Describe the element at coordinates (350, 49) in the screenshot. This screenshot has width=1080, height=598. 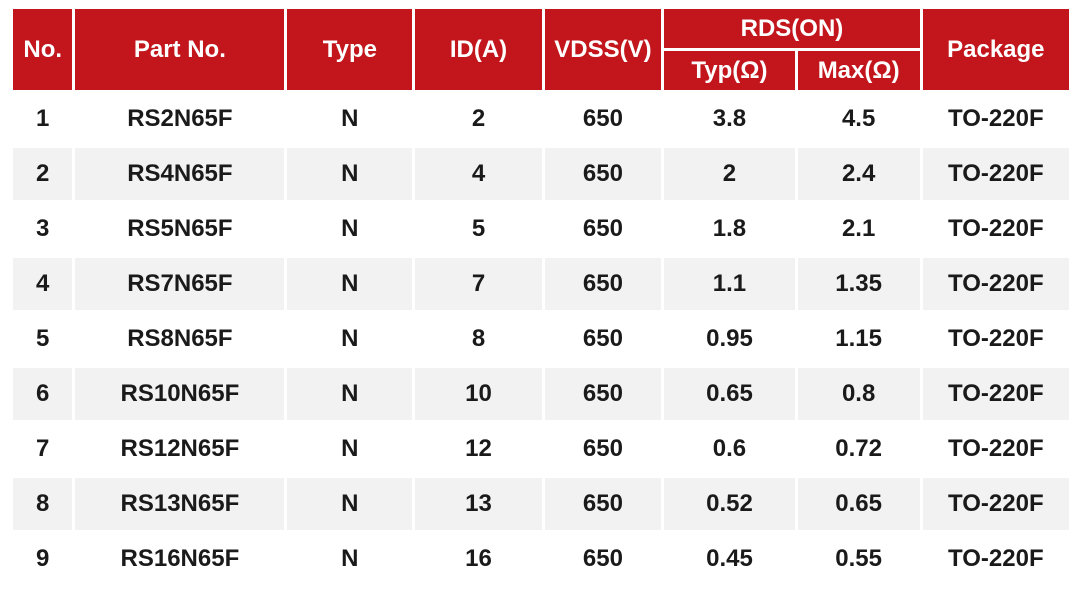
I see `col-header-type: Type` at that location.